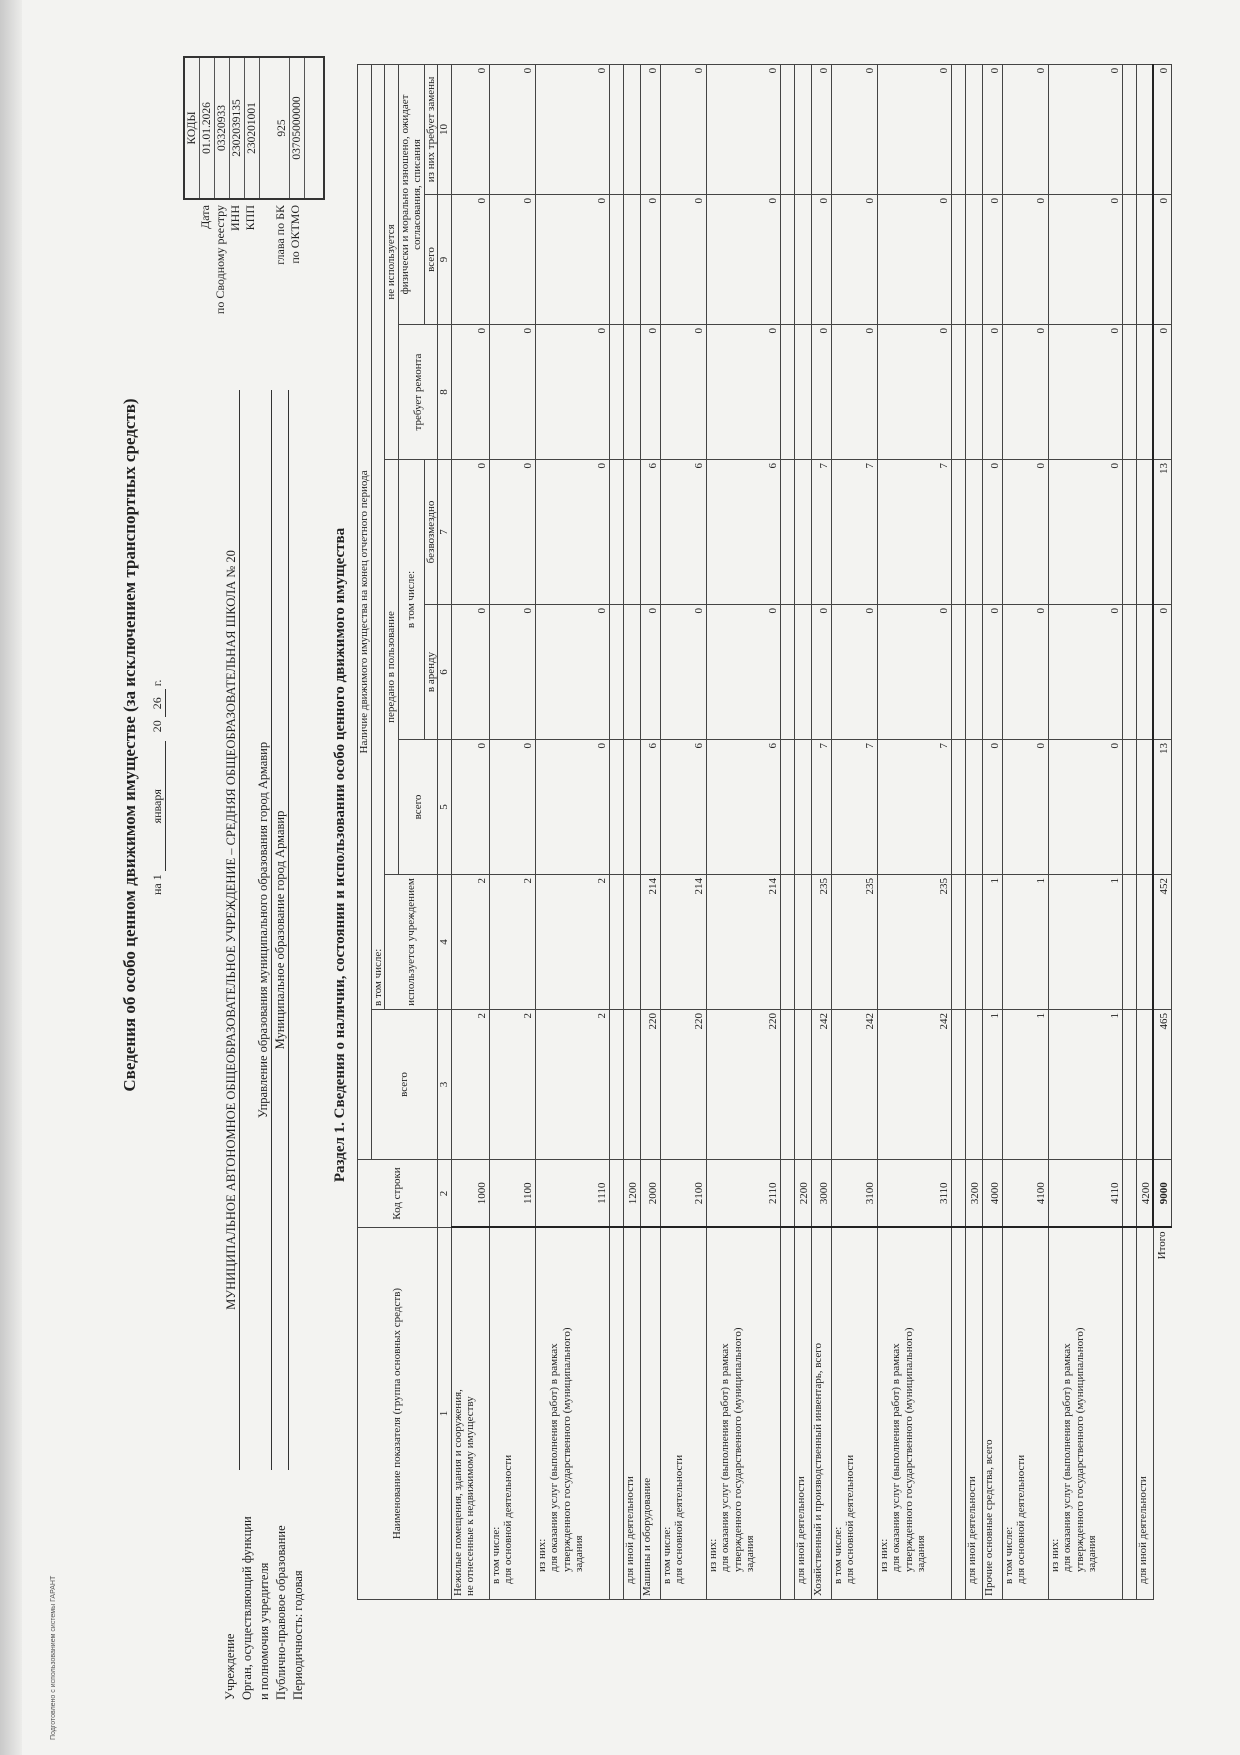 This screenshot has height=1755, width=1240. What do you see at coordinates (1025, 942) in the screenshot?
I see `row-value-col-4: 1` at bounding box center [1025, 942].